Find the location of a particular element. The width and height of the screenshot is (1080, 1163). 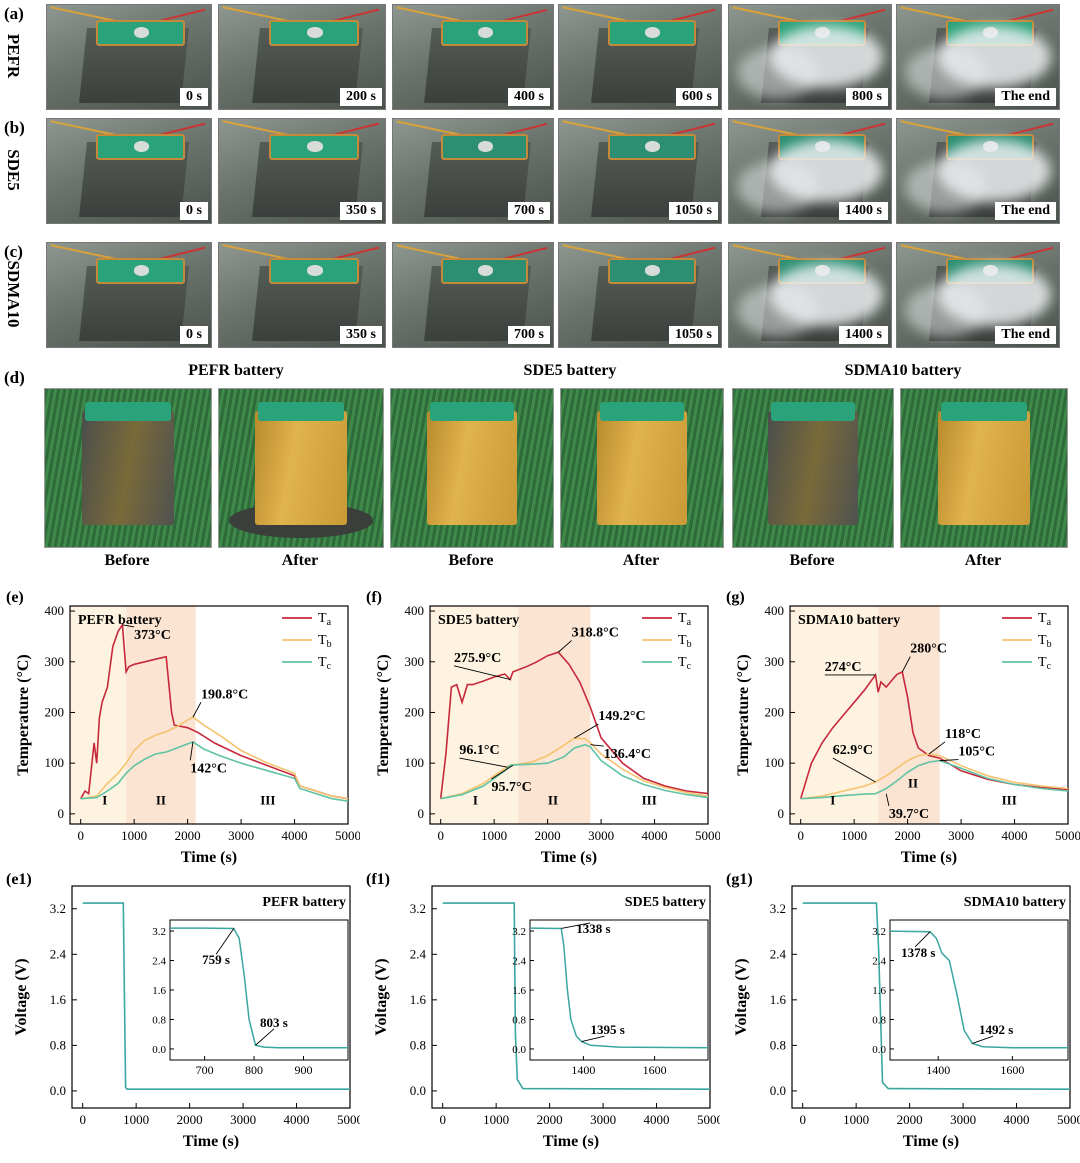

inset-annotation-label: 1395 s is located at coordinates (608, 1029).